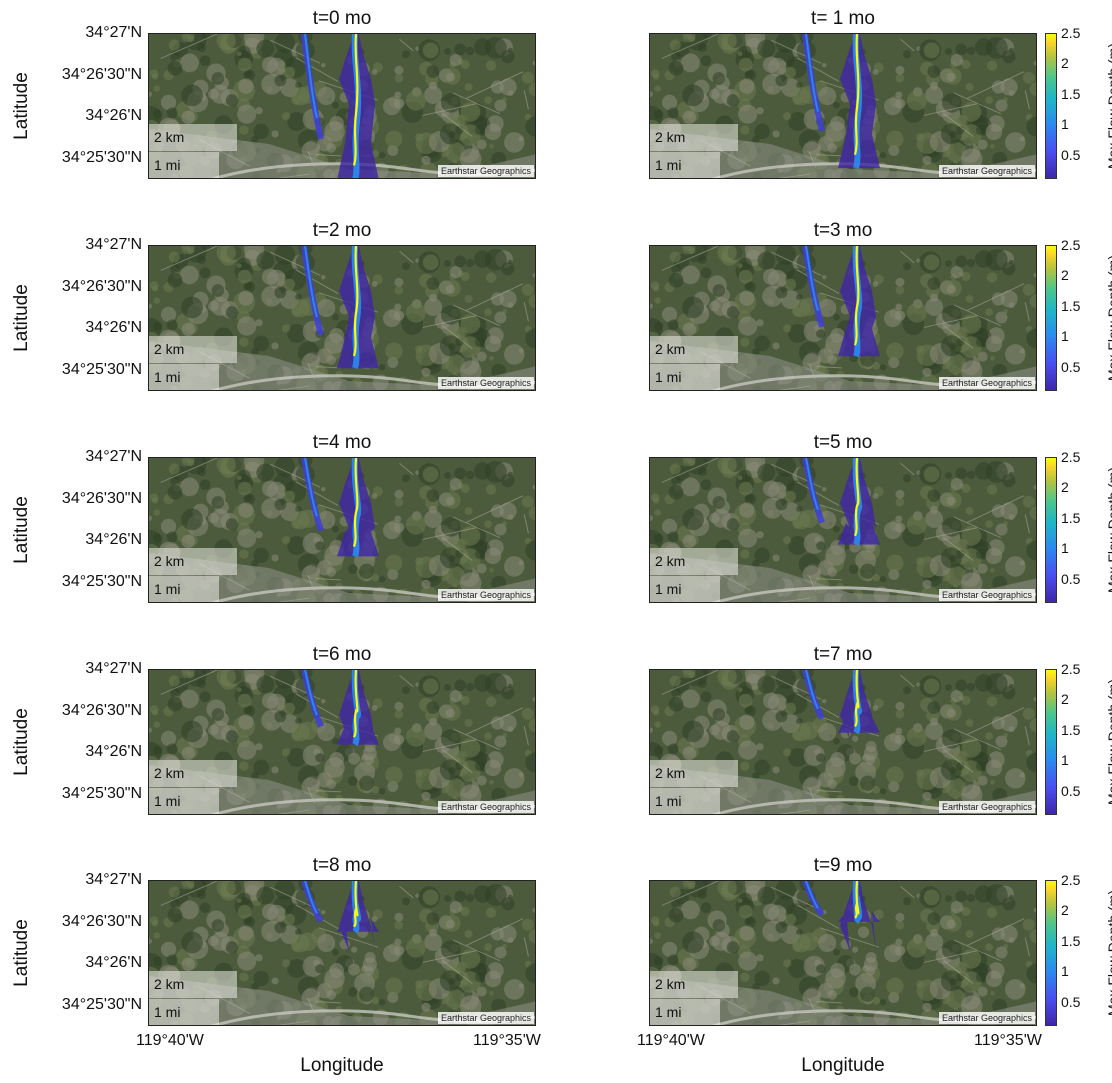 The width and height of the screenshot is (1112, 1083). What do you see at coordinates (843, 230) in the screenshot?
I see `panel-title: t=3 mo` at bounding box center [843, 230].